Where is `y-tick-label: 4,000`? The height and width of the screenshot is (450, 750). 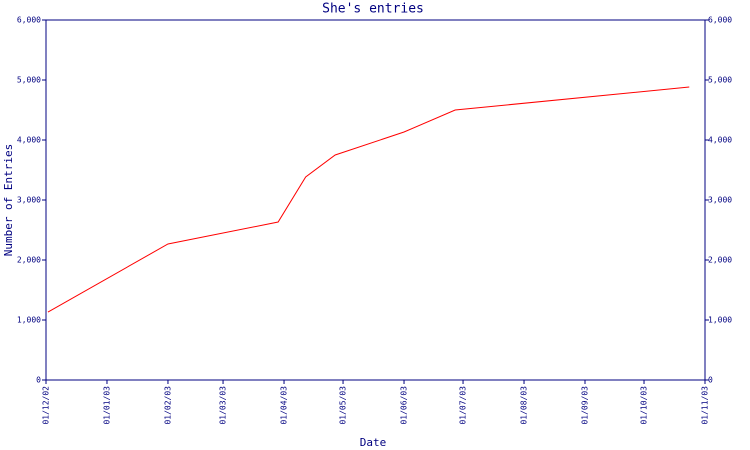 y-tick-label: 4,000 is located at coordinates (29, 140).